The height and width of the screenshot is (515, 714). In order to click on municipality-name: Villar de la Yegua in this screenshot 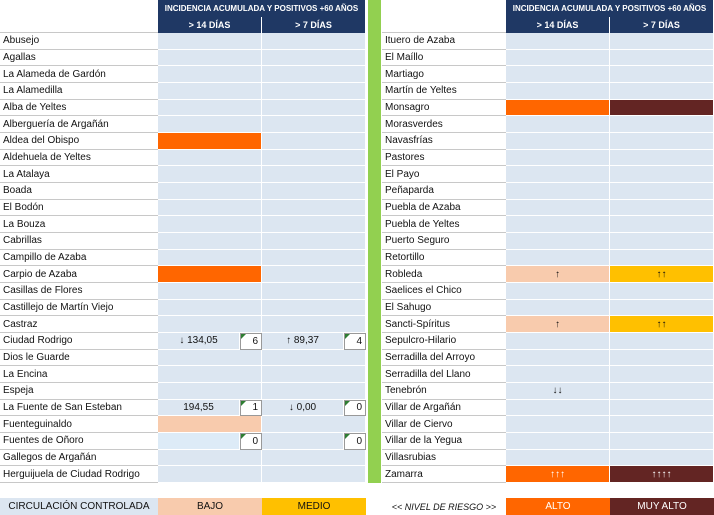, I will do `click(444, 441)`.